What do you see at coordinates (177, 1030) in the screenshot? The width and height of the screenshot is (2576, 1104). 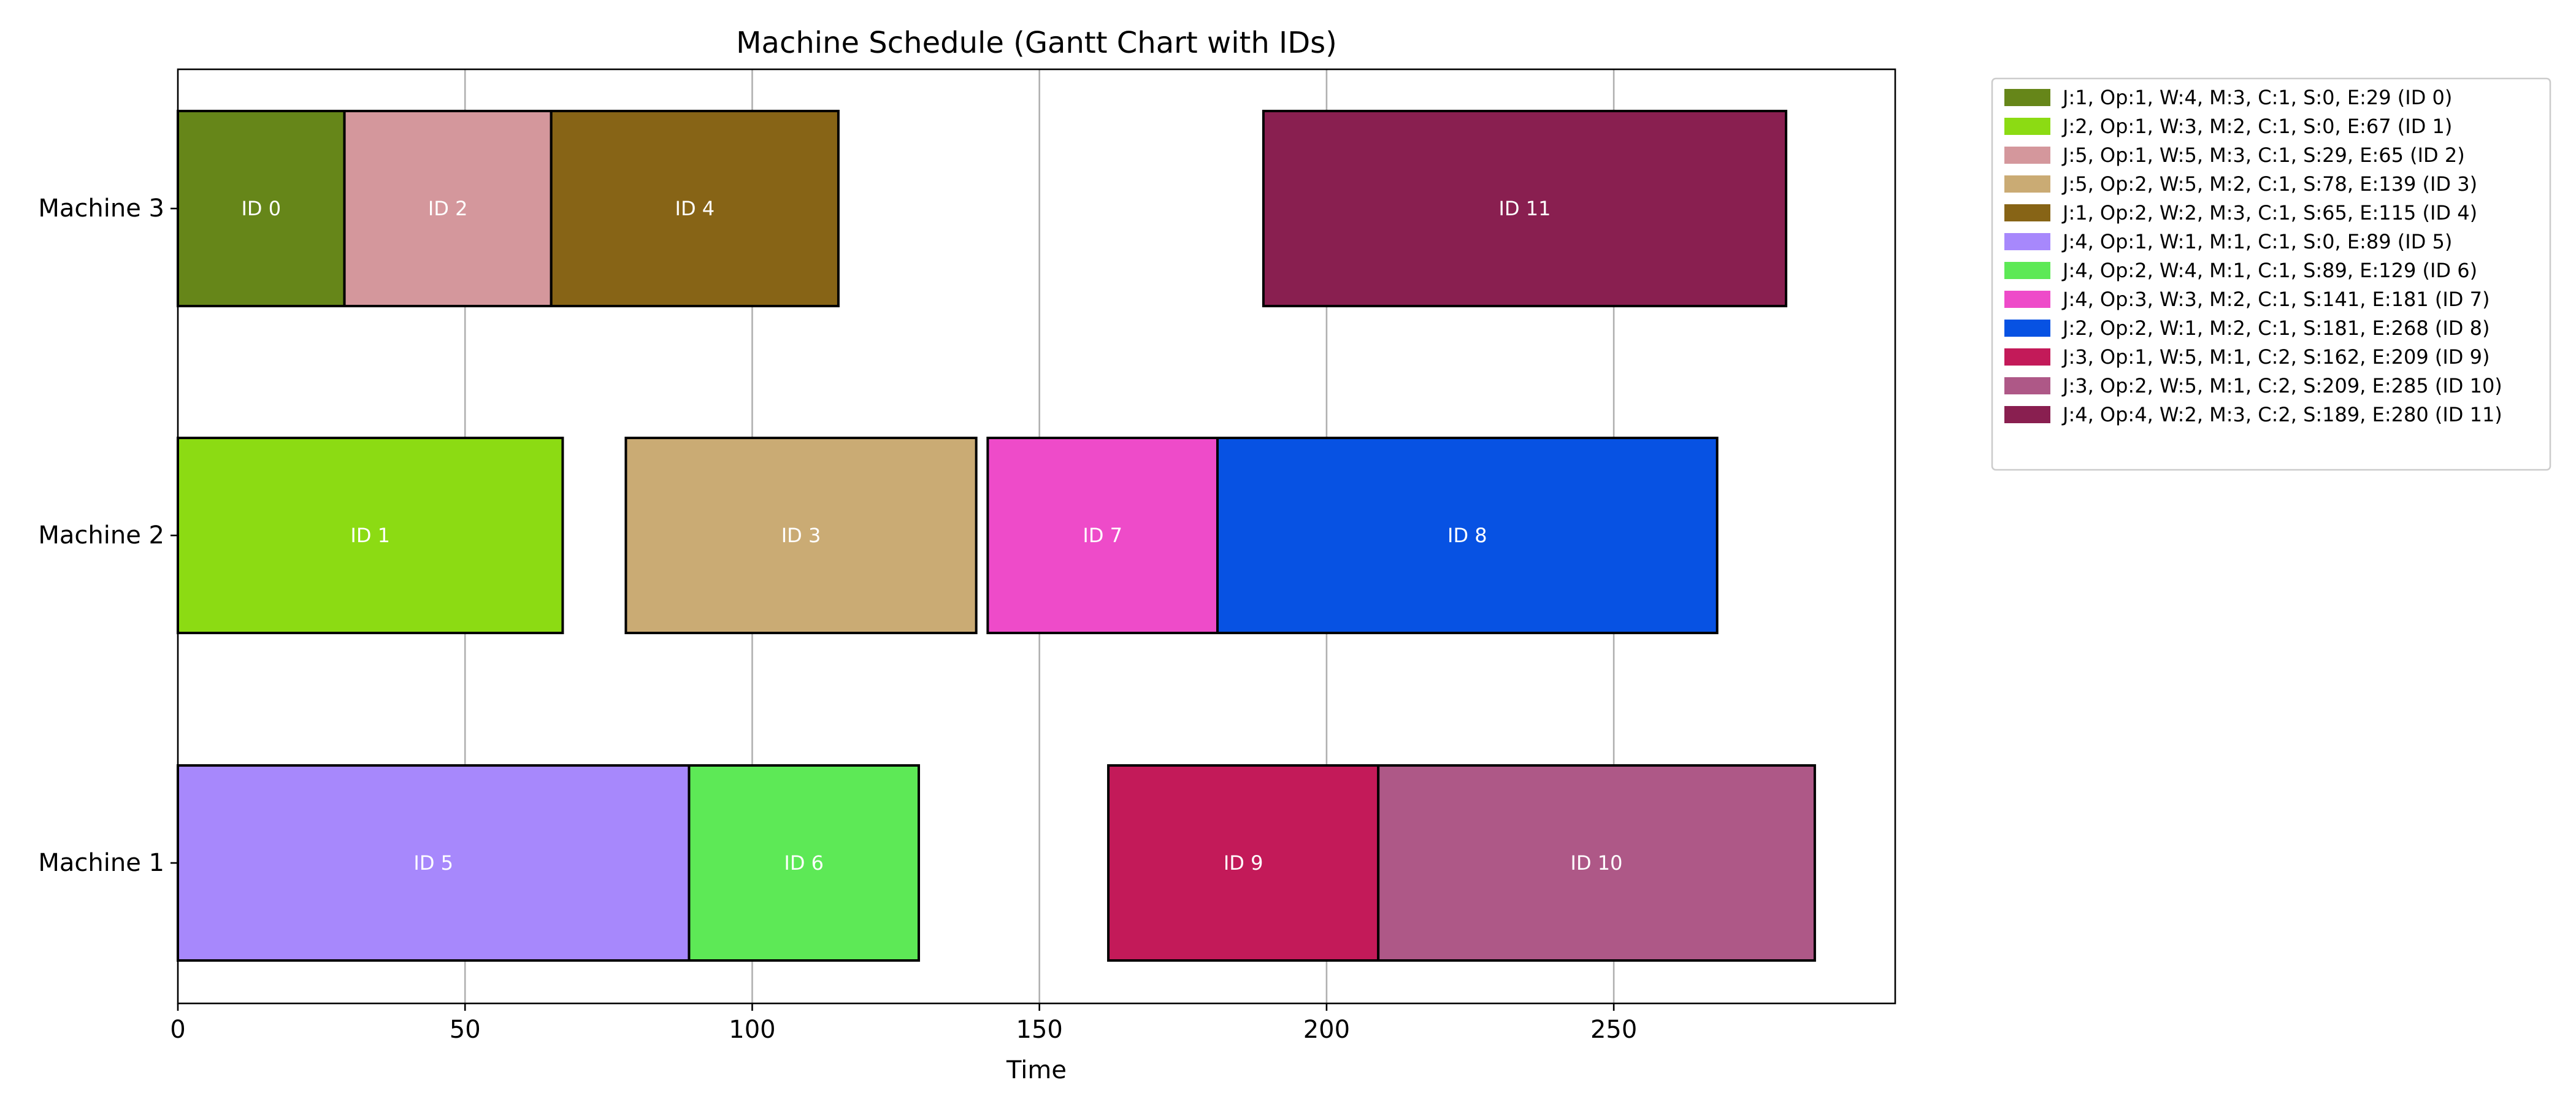 I see `x-tick-label: 0` at bounding box center [177, 1030].